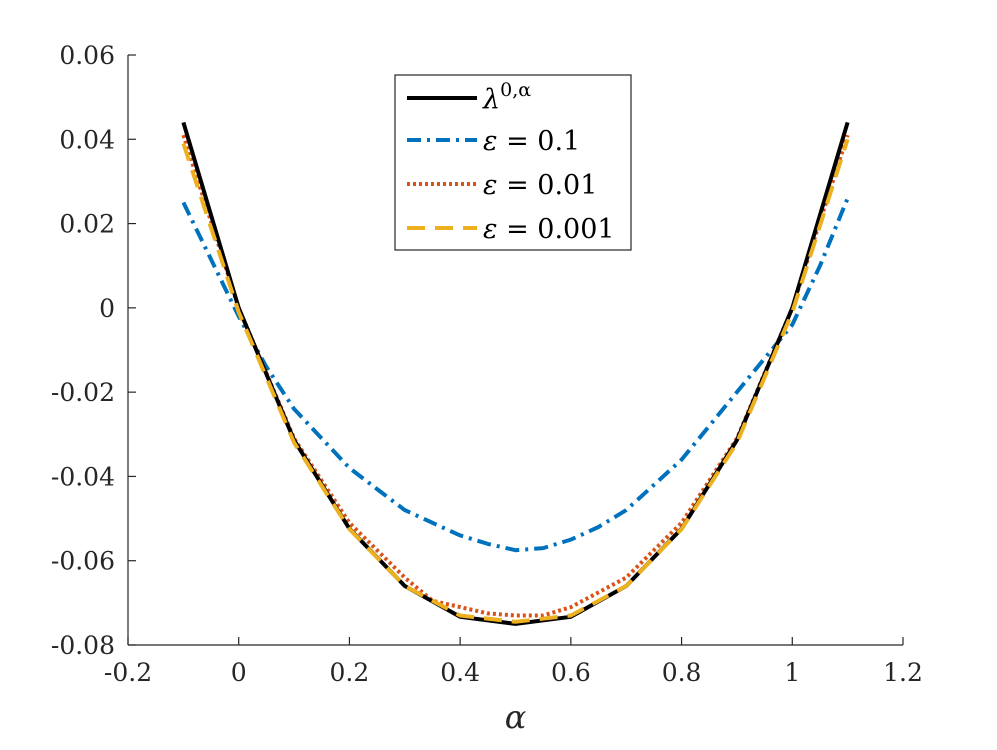  What do you see at coordinates (491, 99) in the screenshot?
I see `legend-symbol: λ` at bounding box center [491, 99].